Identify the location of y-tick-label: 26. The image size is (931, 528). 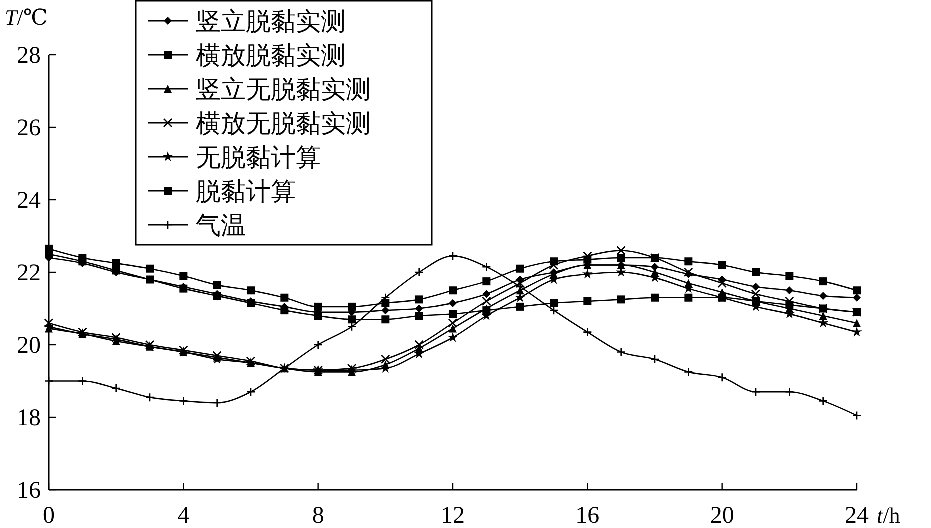
(29, 129).